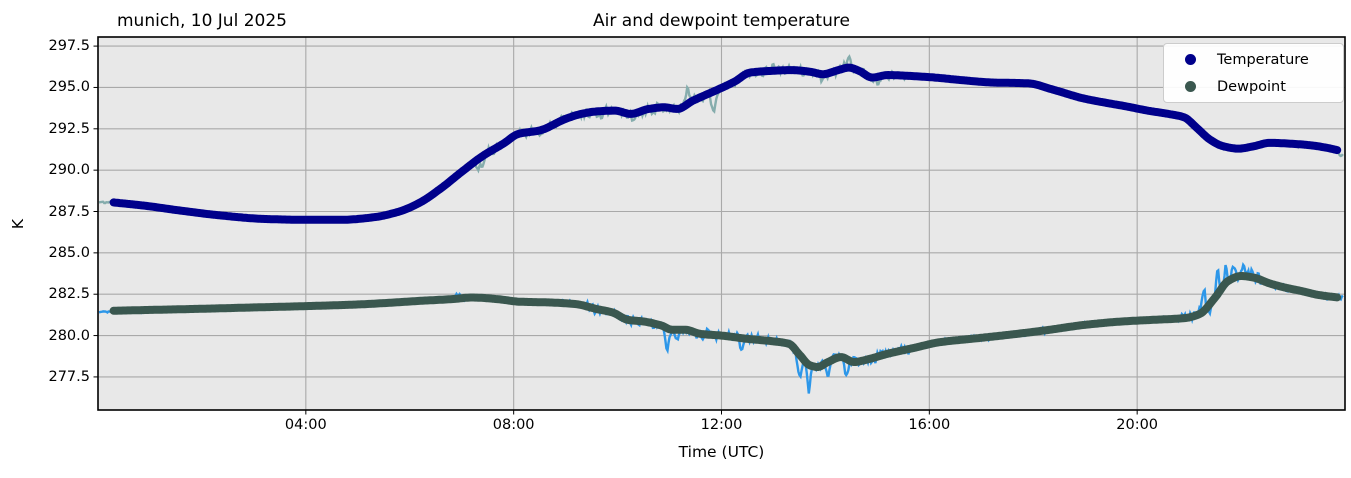 The height and width of the screenshot is (478, 1351). Describe the element at coordinates (202, 21) in the screenshot. I see `figure-subtitle-left: munich, 10 Jul 2025` at that location.